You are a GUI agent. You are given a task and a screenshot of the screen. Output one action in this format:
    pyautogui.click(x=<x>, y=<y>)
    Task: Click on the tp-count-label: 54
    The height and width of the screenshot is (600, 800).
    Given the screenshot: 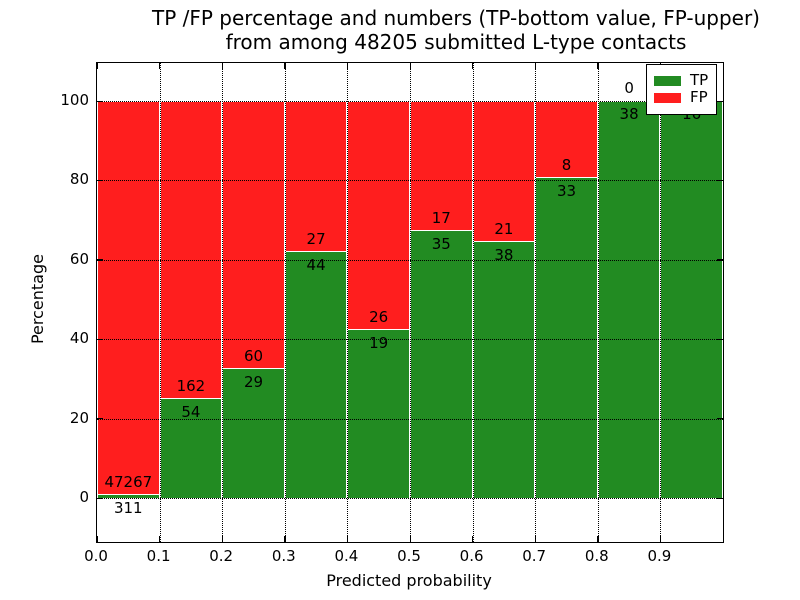 What is the action you would take?
    pyautogui.click(x=191, y=411)
    